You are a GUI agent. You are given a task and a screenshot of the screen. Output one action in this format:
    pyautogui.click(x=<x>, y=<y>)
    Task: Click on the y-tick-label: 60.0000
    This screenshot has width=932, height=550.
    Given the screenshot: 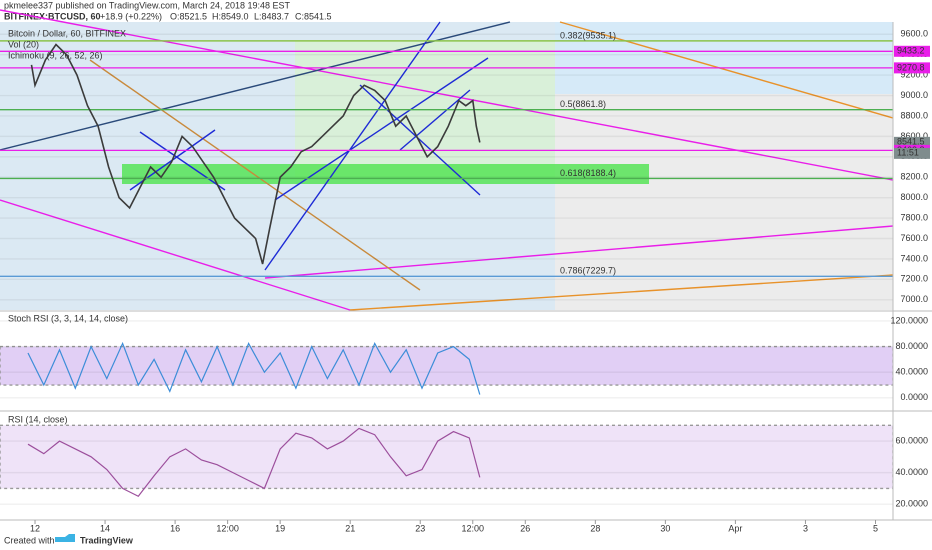 What is the action you would take?
    pyautogui.click(x=911, y=440)
    